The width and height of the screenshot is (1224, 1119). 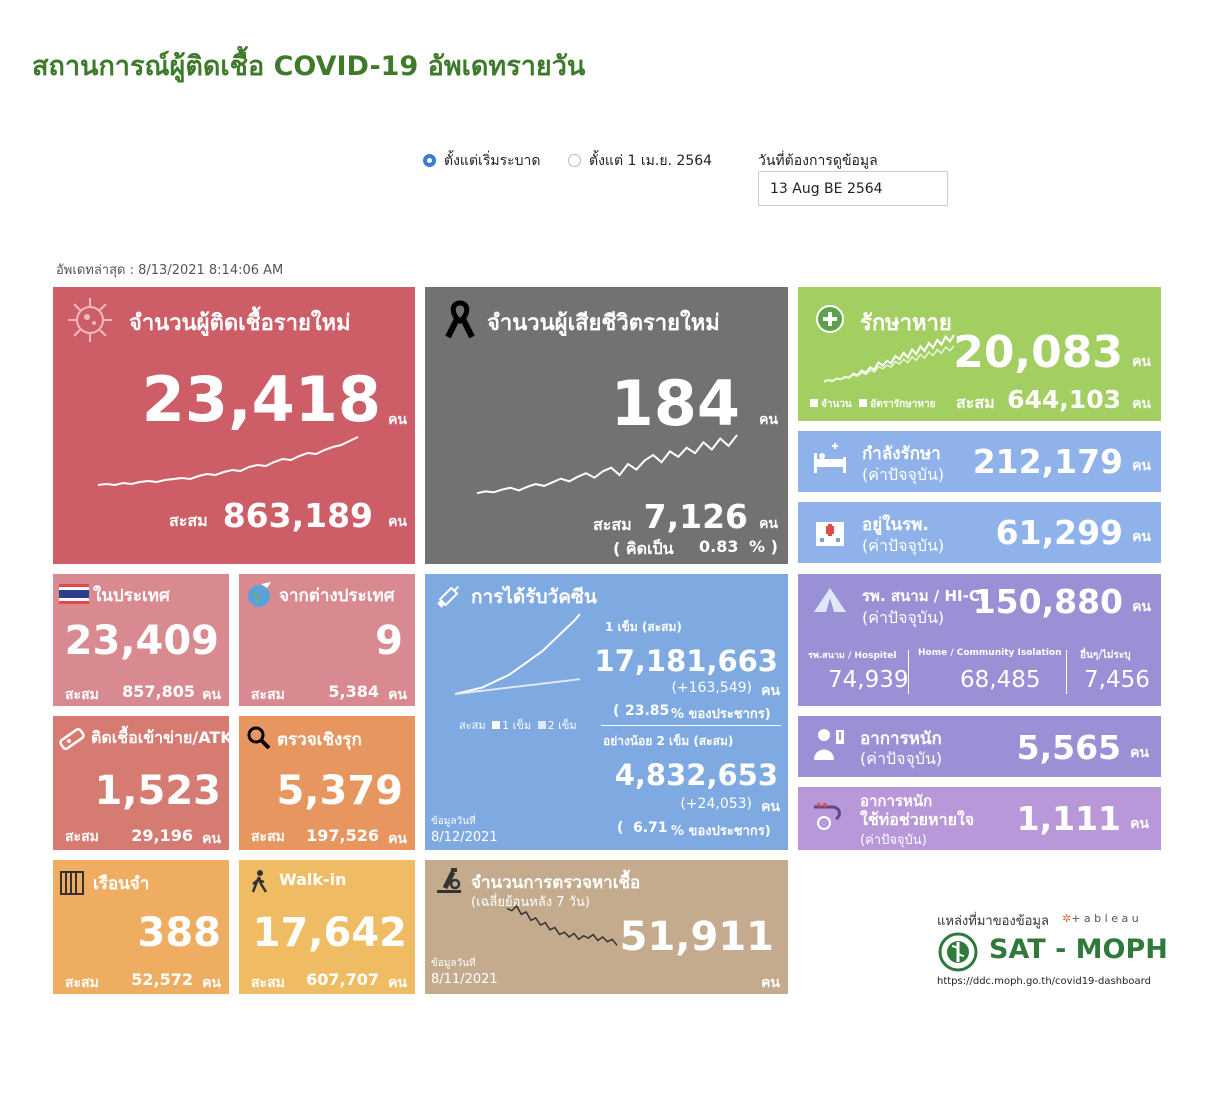 What do you see at coordinates (695, 516) in the screenshot?
I see `deaths-cumulative: 7,126` at bounding box center [695, 516].